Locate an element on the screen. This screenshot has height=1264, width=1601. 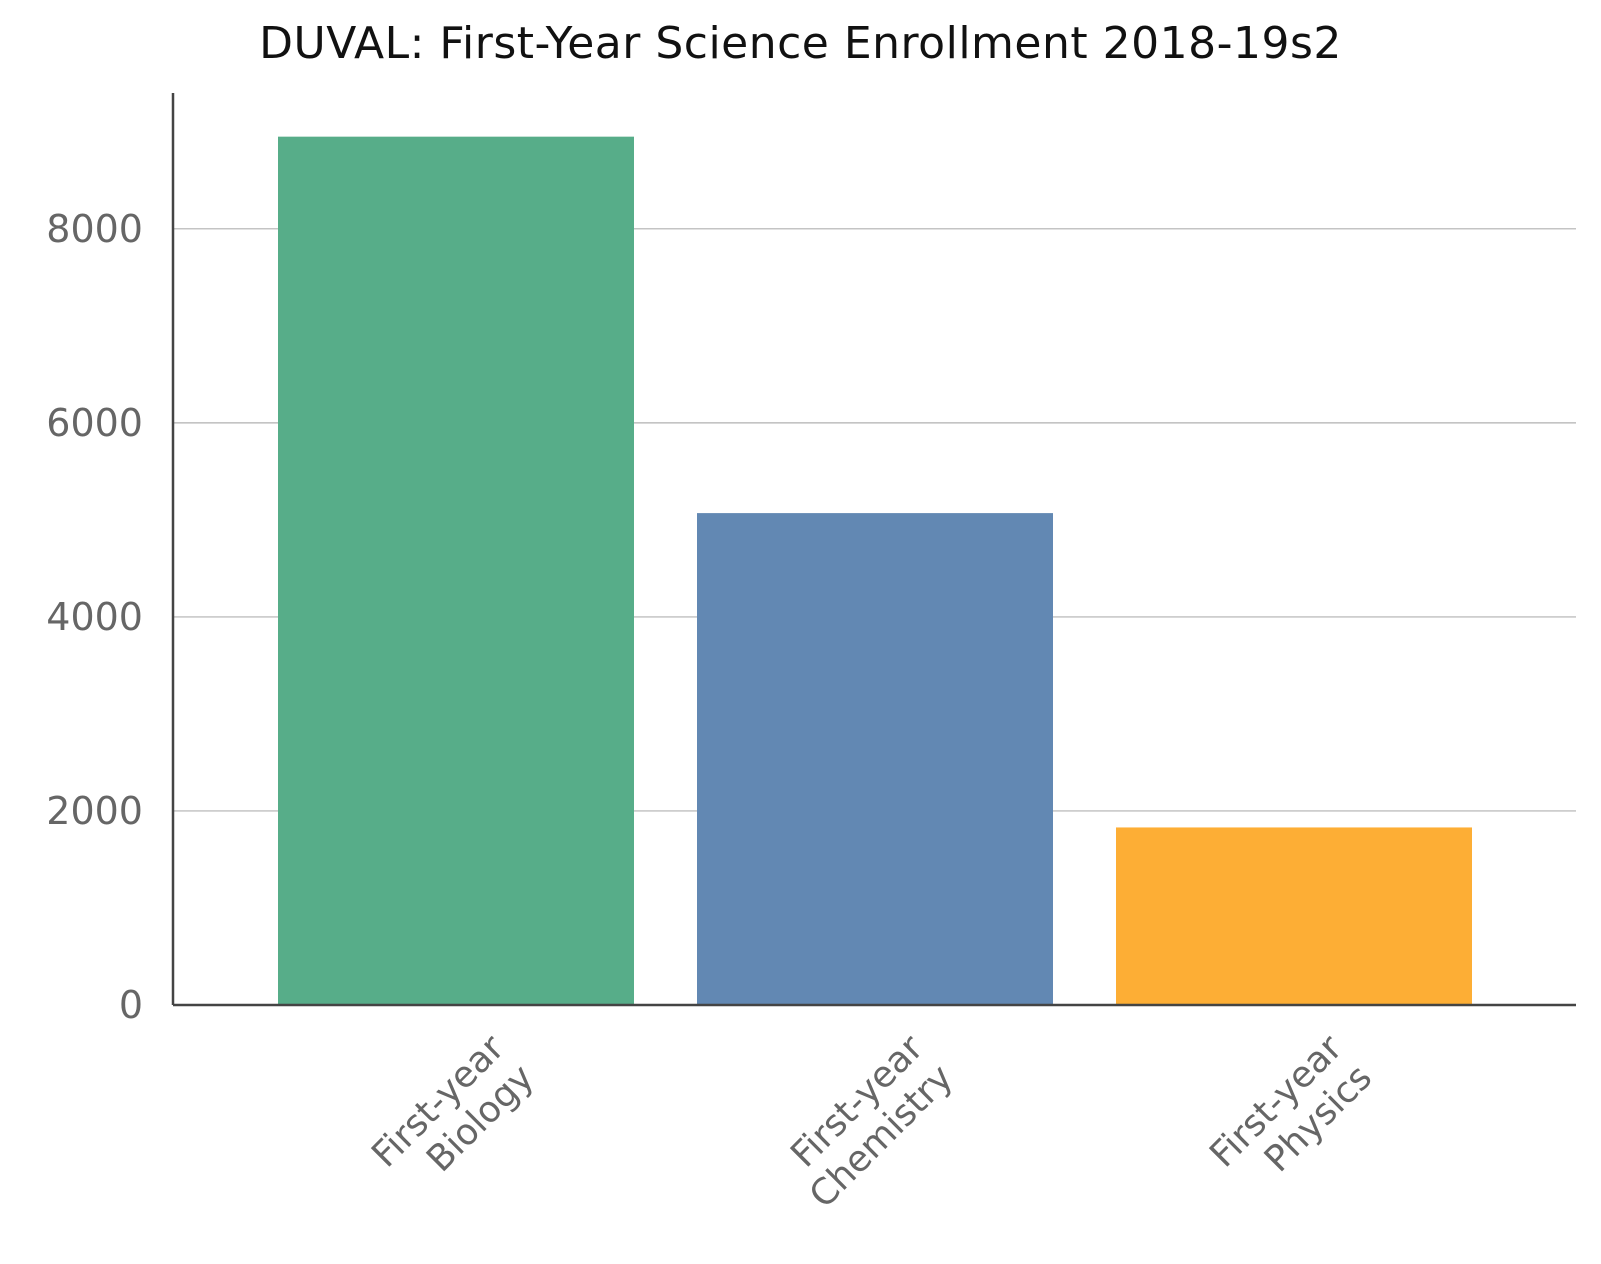
y-tick-label: 8000 is located at coordinates (94, 229).